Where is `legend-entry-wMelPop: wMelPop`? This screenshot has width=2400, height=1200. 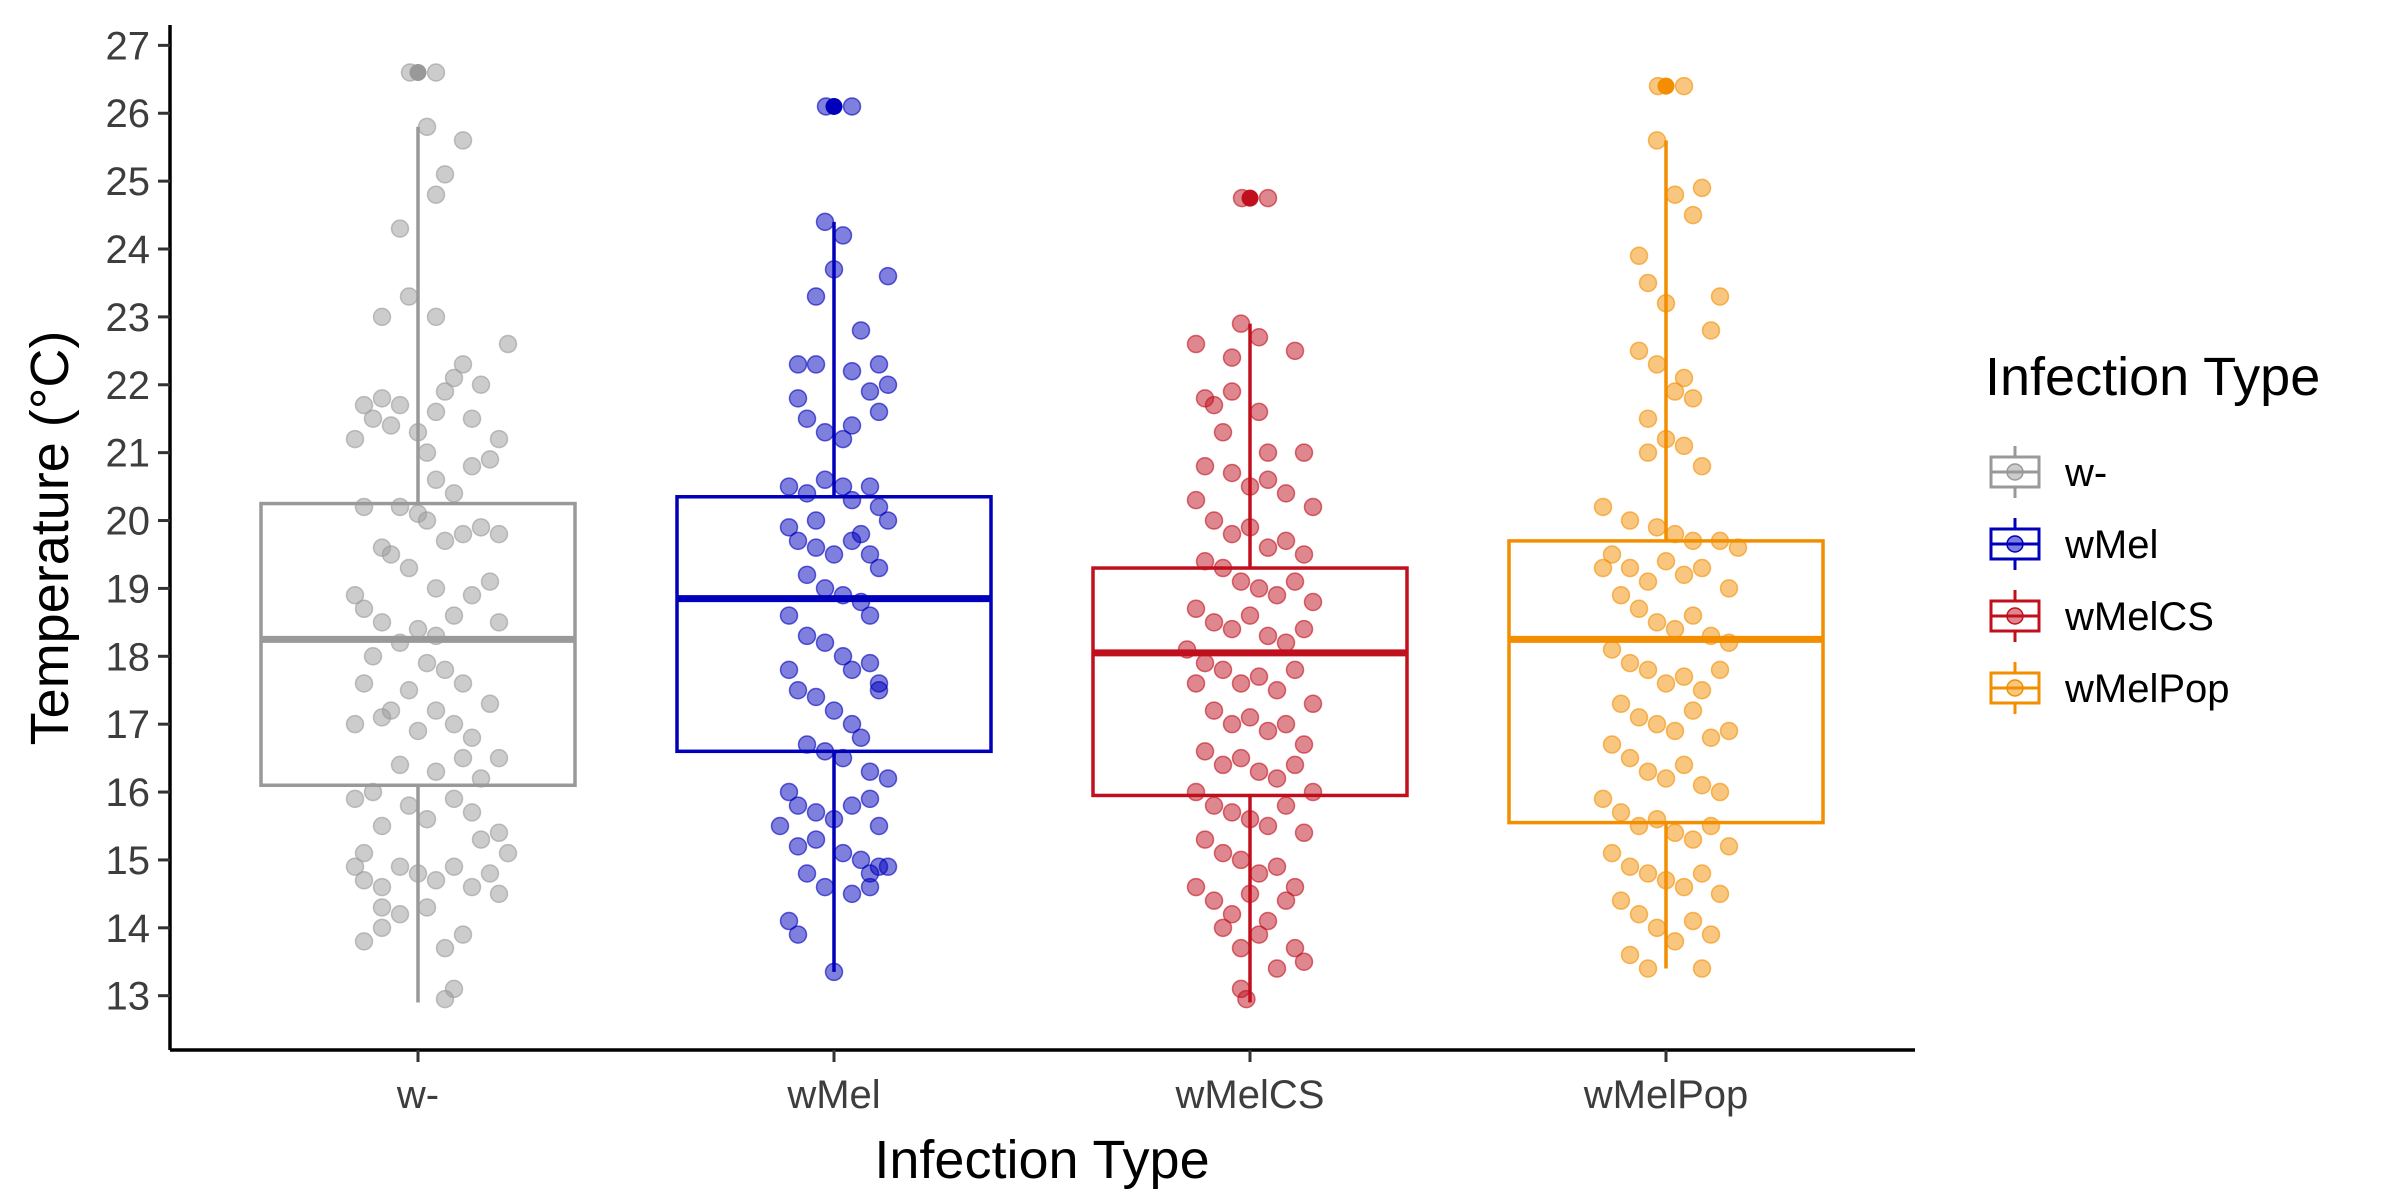
legend-entry-wMelPop: wMelPop is located at coordinates (2109, 688).